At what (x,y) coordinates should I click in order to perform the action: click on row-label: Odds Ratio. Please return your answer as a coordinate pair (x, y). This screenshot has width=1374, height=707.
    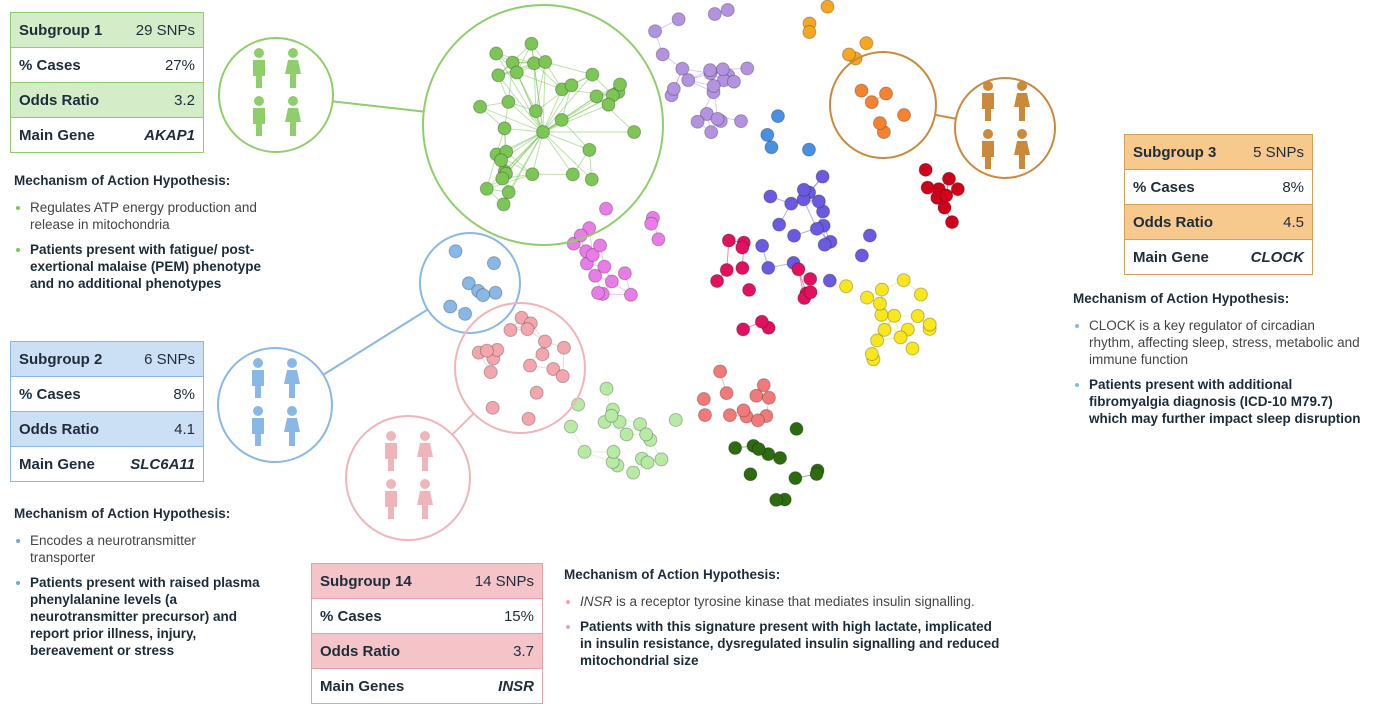
    Looking at the image, I should click on (65, 100).